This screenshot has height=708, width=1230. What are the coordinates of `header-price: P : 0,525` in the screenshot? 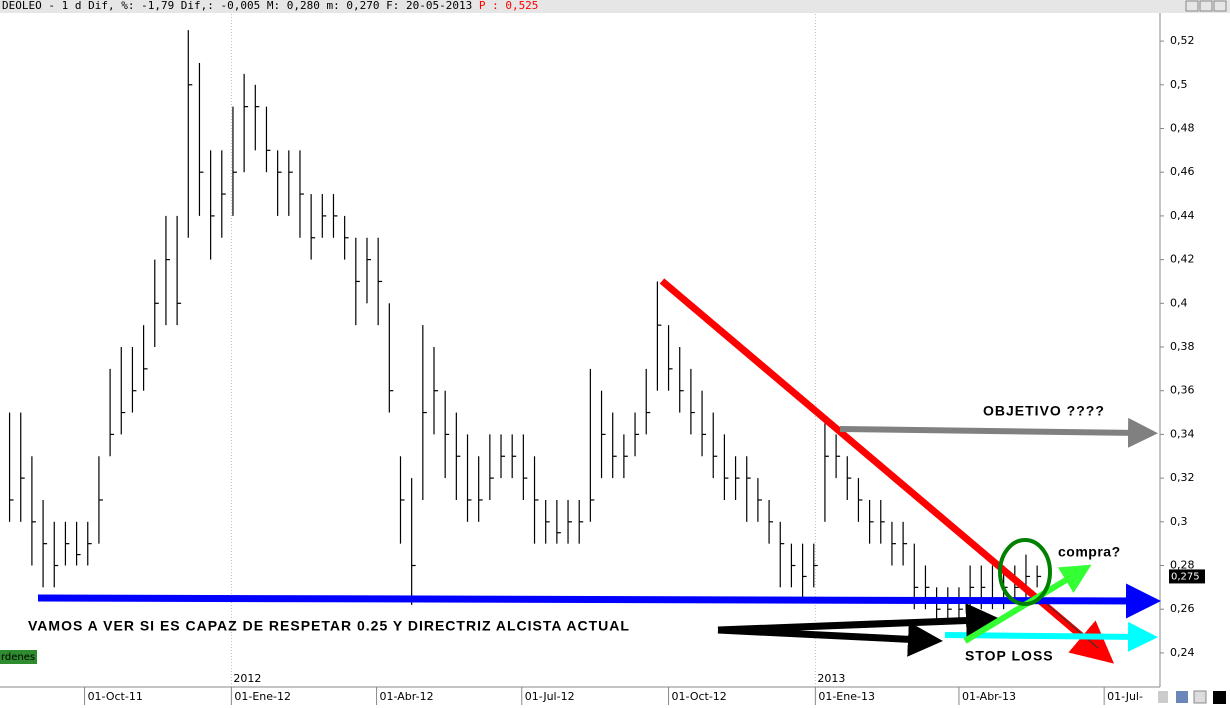 It's located at (509, 6).